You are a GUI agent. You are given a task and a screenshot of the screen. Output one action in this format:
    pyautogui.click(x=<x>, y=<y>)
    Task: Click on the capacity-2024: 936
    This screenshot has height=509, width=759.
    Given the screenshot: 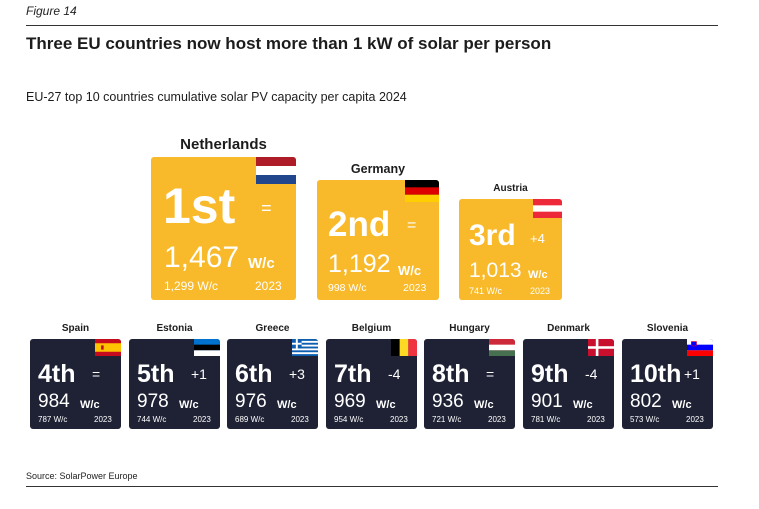 What is the action you would take?
    pyautogui.click(x=448, y=401)
    